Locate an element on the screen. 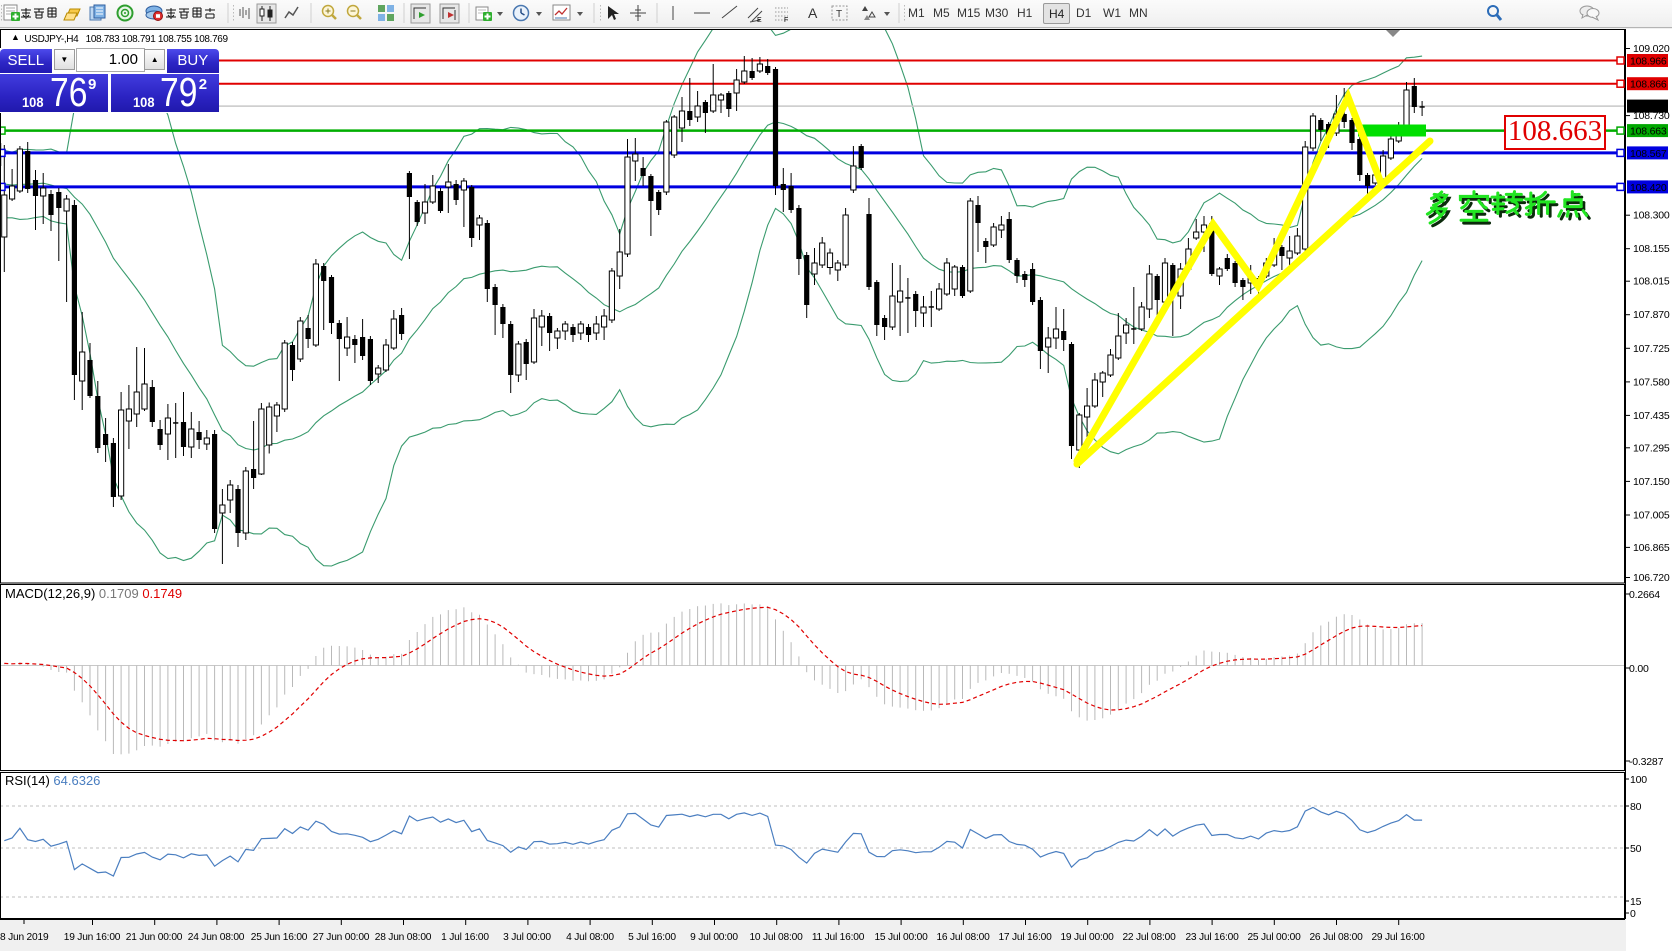 The height and width of the screenshot is (951, 1672). svg-text: -0.3287 is located at coordinates (1646, 762).